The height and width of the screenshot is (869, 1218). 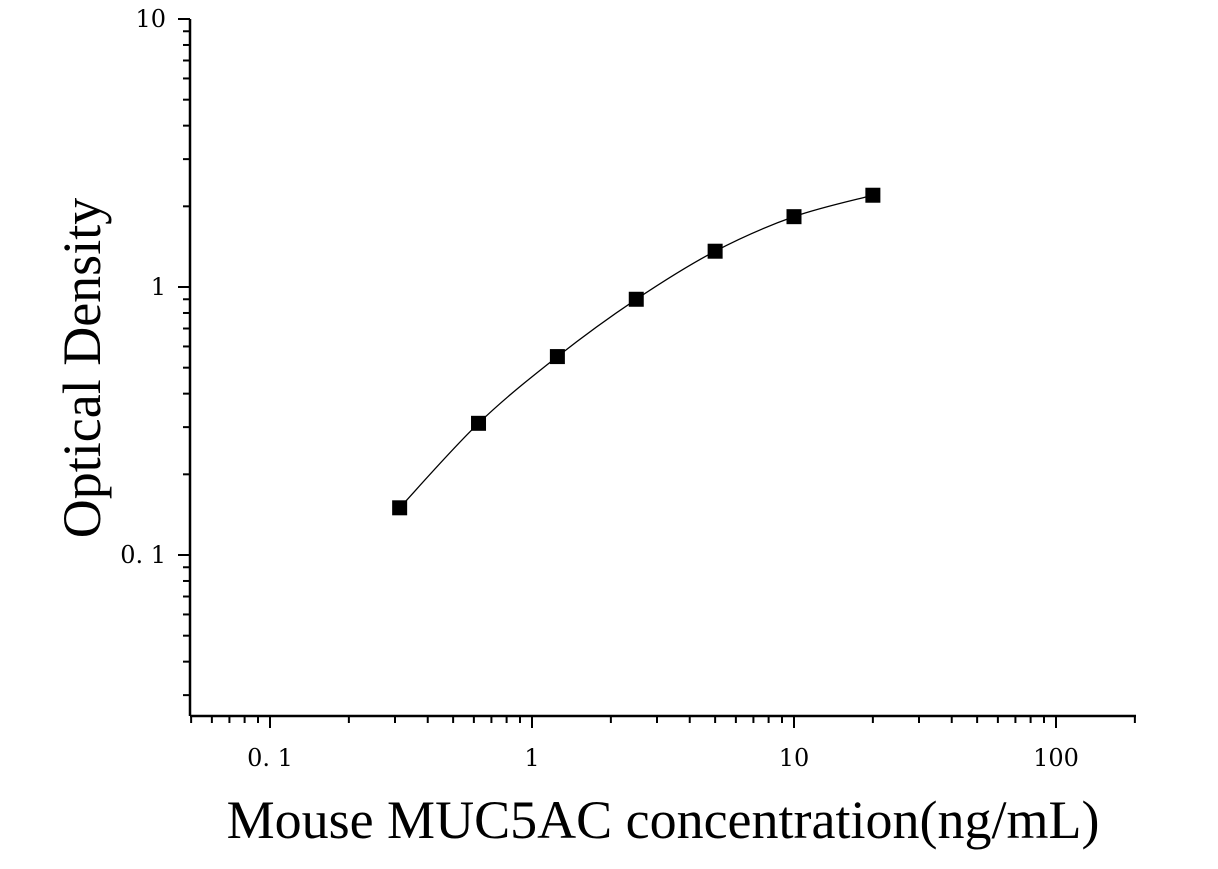 I want to click on x-tick-label: 10, so click(x=794, y=758).